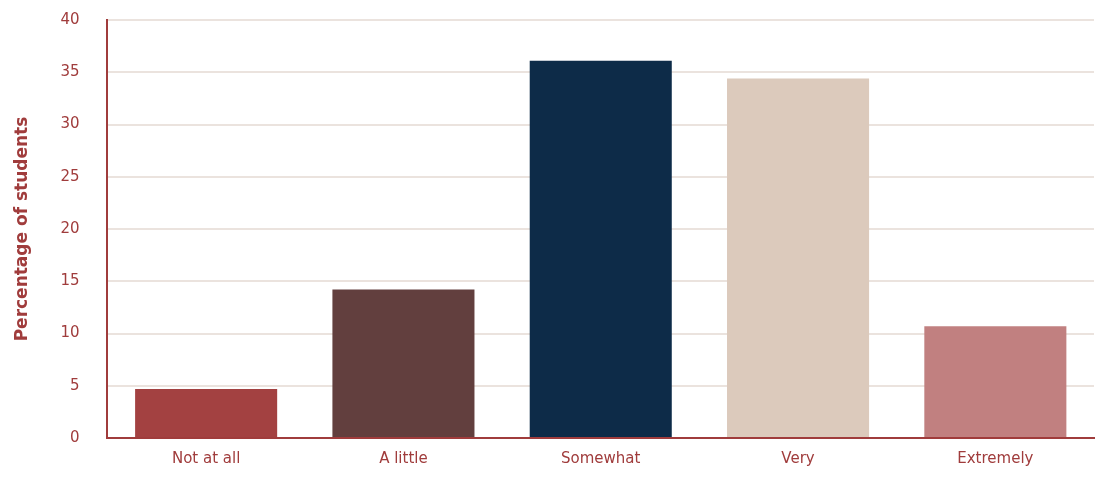  Describe the element at coordinates (798, 457) in the screenshot. I see `x-tick-label: Very` at that location.